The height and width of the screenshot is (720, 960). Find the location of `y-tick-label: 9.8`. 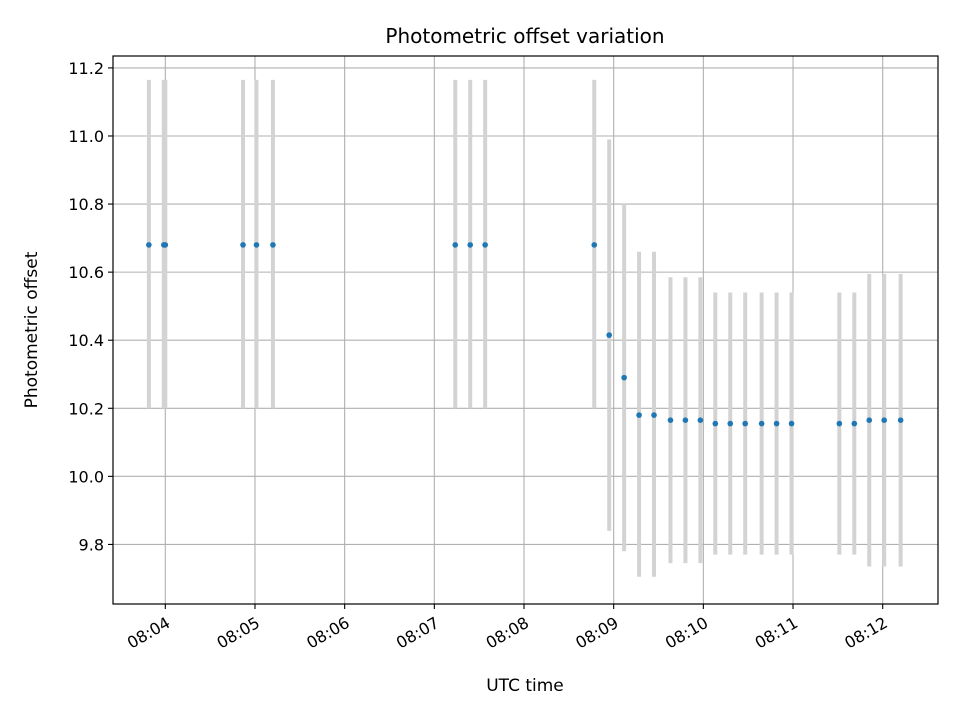

y-tick-label: 9.8 is located at coordinates (91, 544).